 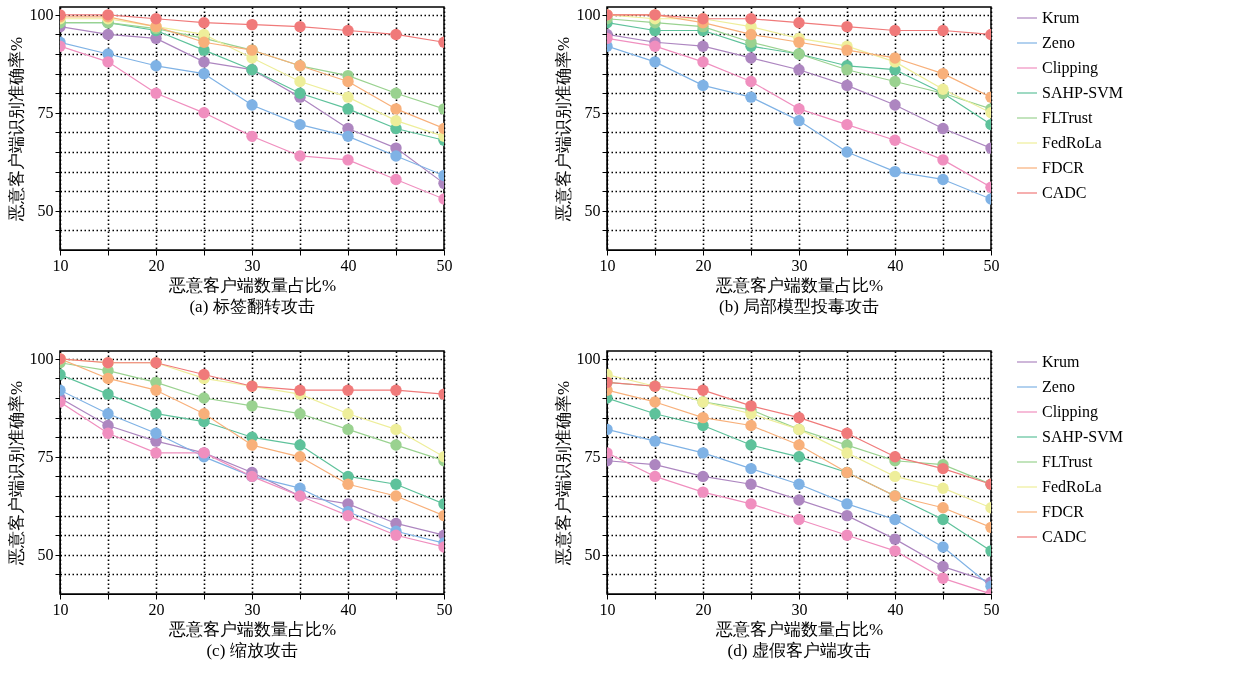 What do you see at coordinates (252, 650) in the screenshot?
I see `text: (c) 缩放攻击` at bounding box center [252, 650].